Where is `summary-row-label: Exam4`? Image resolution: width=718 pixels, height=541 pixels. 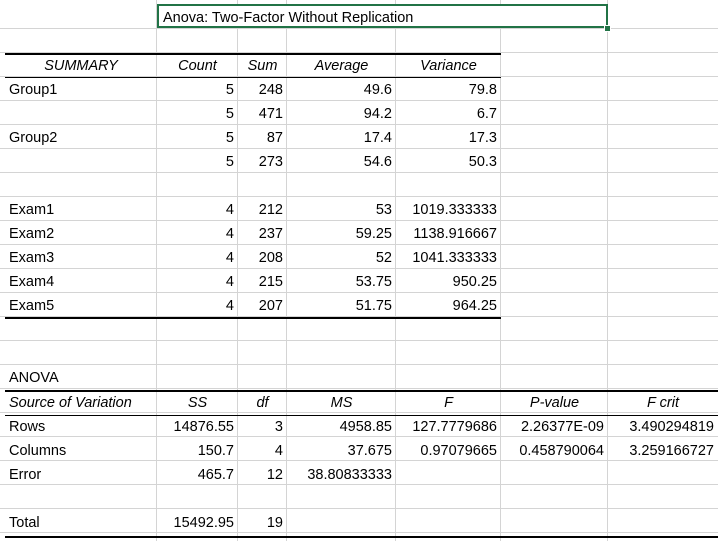 summary-row-label: Exam4 is located at coordinates (32, 282).